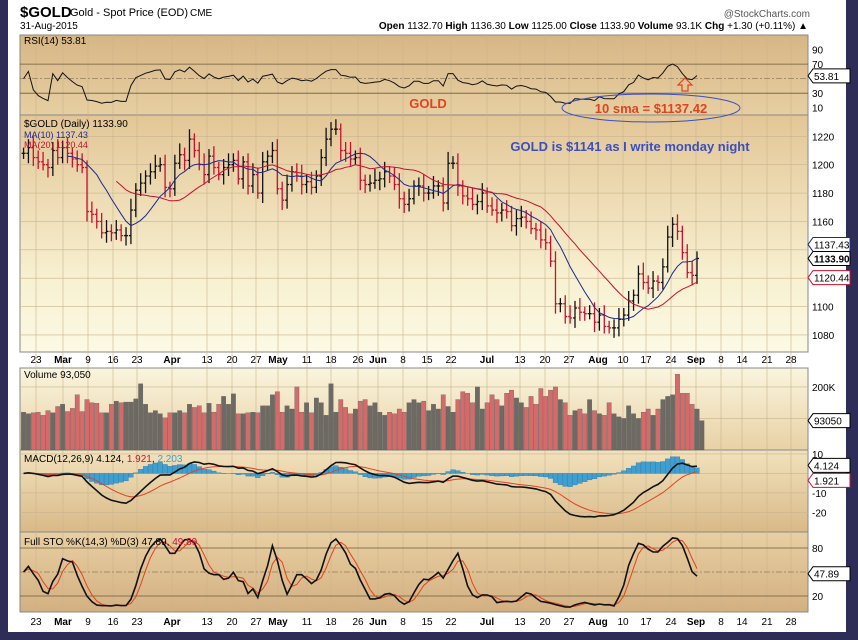 This screenshot has width=858, height=640. I want to click on volume-legend: Volume 93,050, so click(57, 375).